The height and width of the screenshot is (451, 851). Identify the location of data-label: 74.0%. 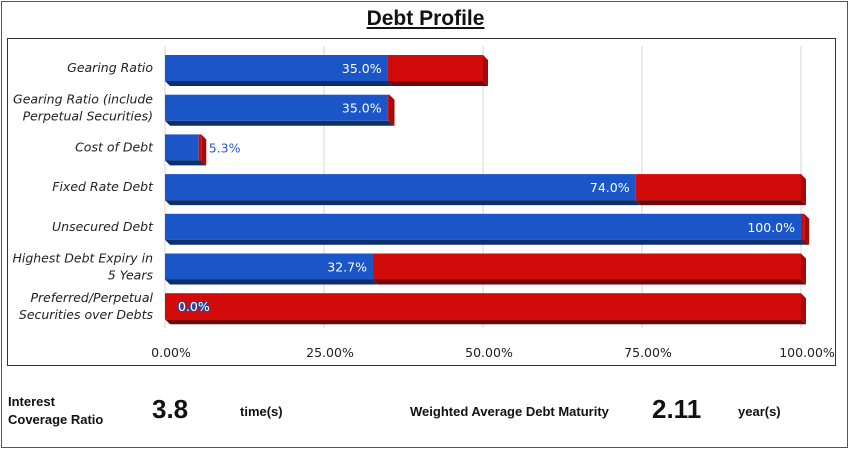
(610, 187).